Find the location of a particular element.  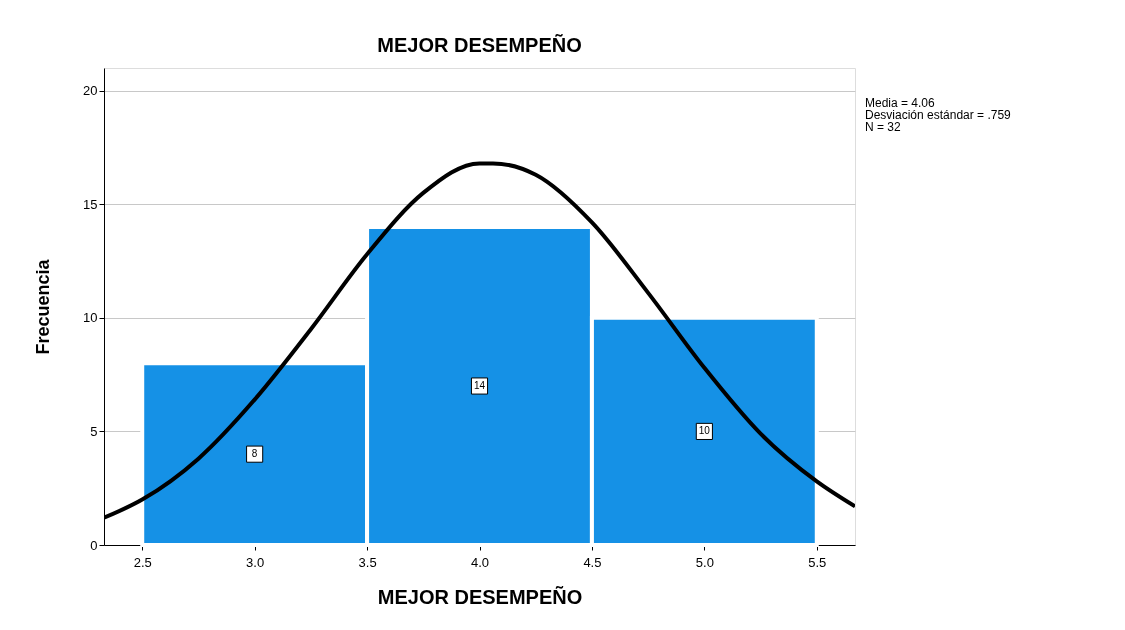

y-tick-label: 10 is located at coordinates (90, 318).